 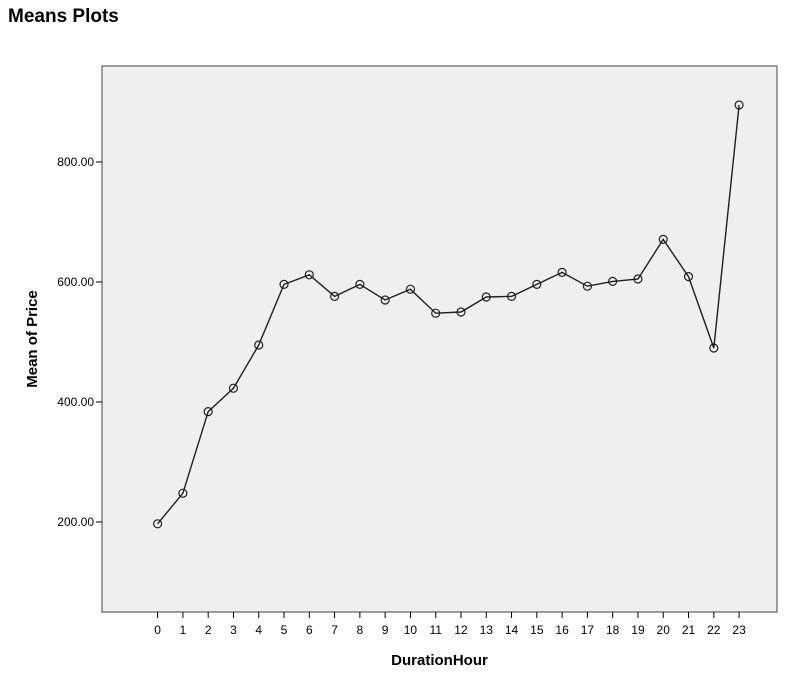 What do you see at coordinates (613, 630) in the screenshot?
I see `x-tick-label: 18` at bounding box center [613, 630].